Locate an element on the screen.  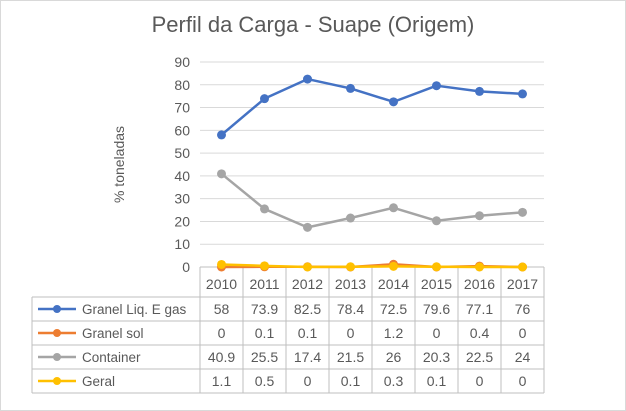
x-tick-label: 2012 is located at coordinates (307, 284).